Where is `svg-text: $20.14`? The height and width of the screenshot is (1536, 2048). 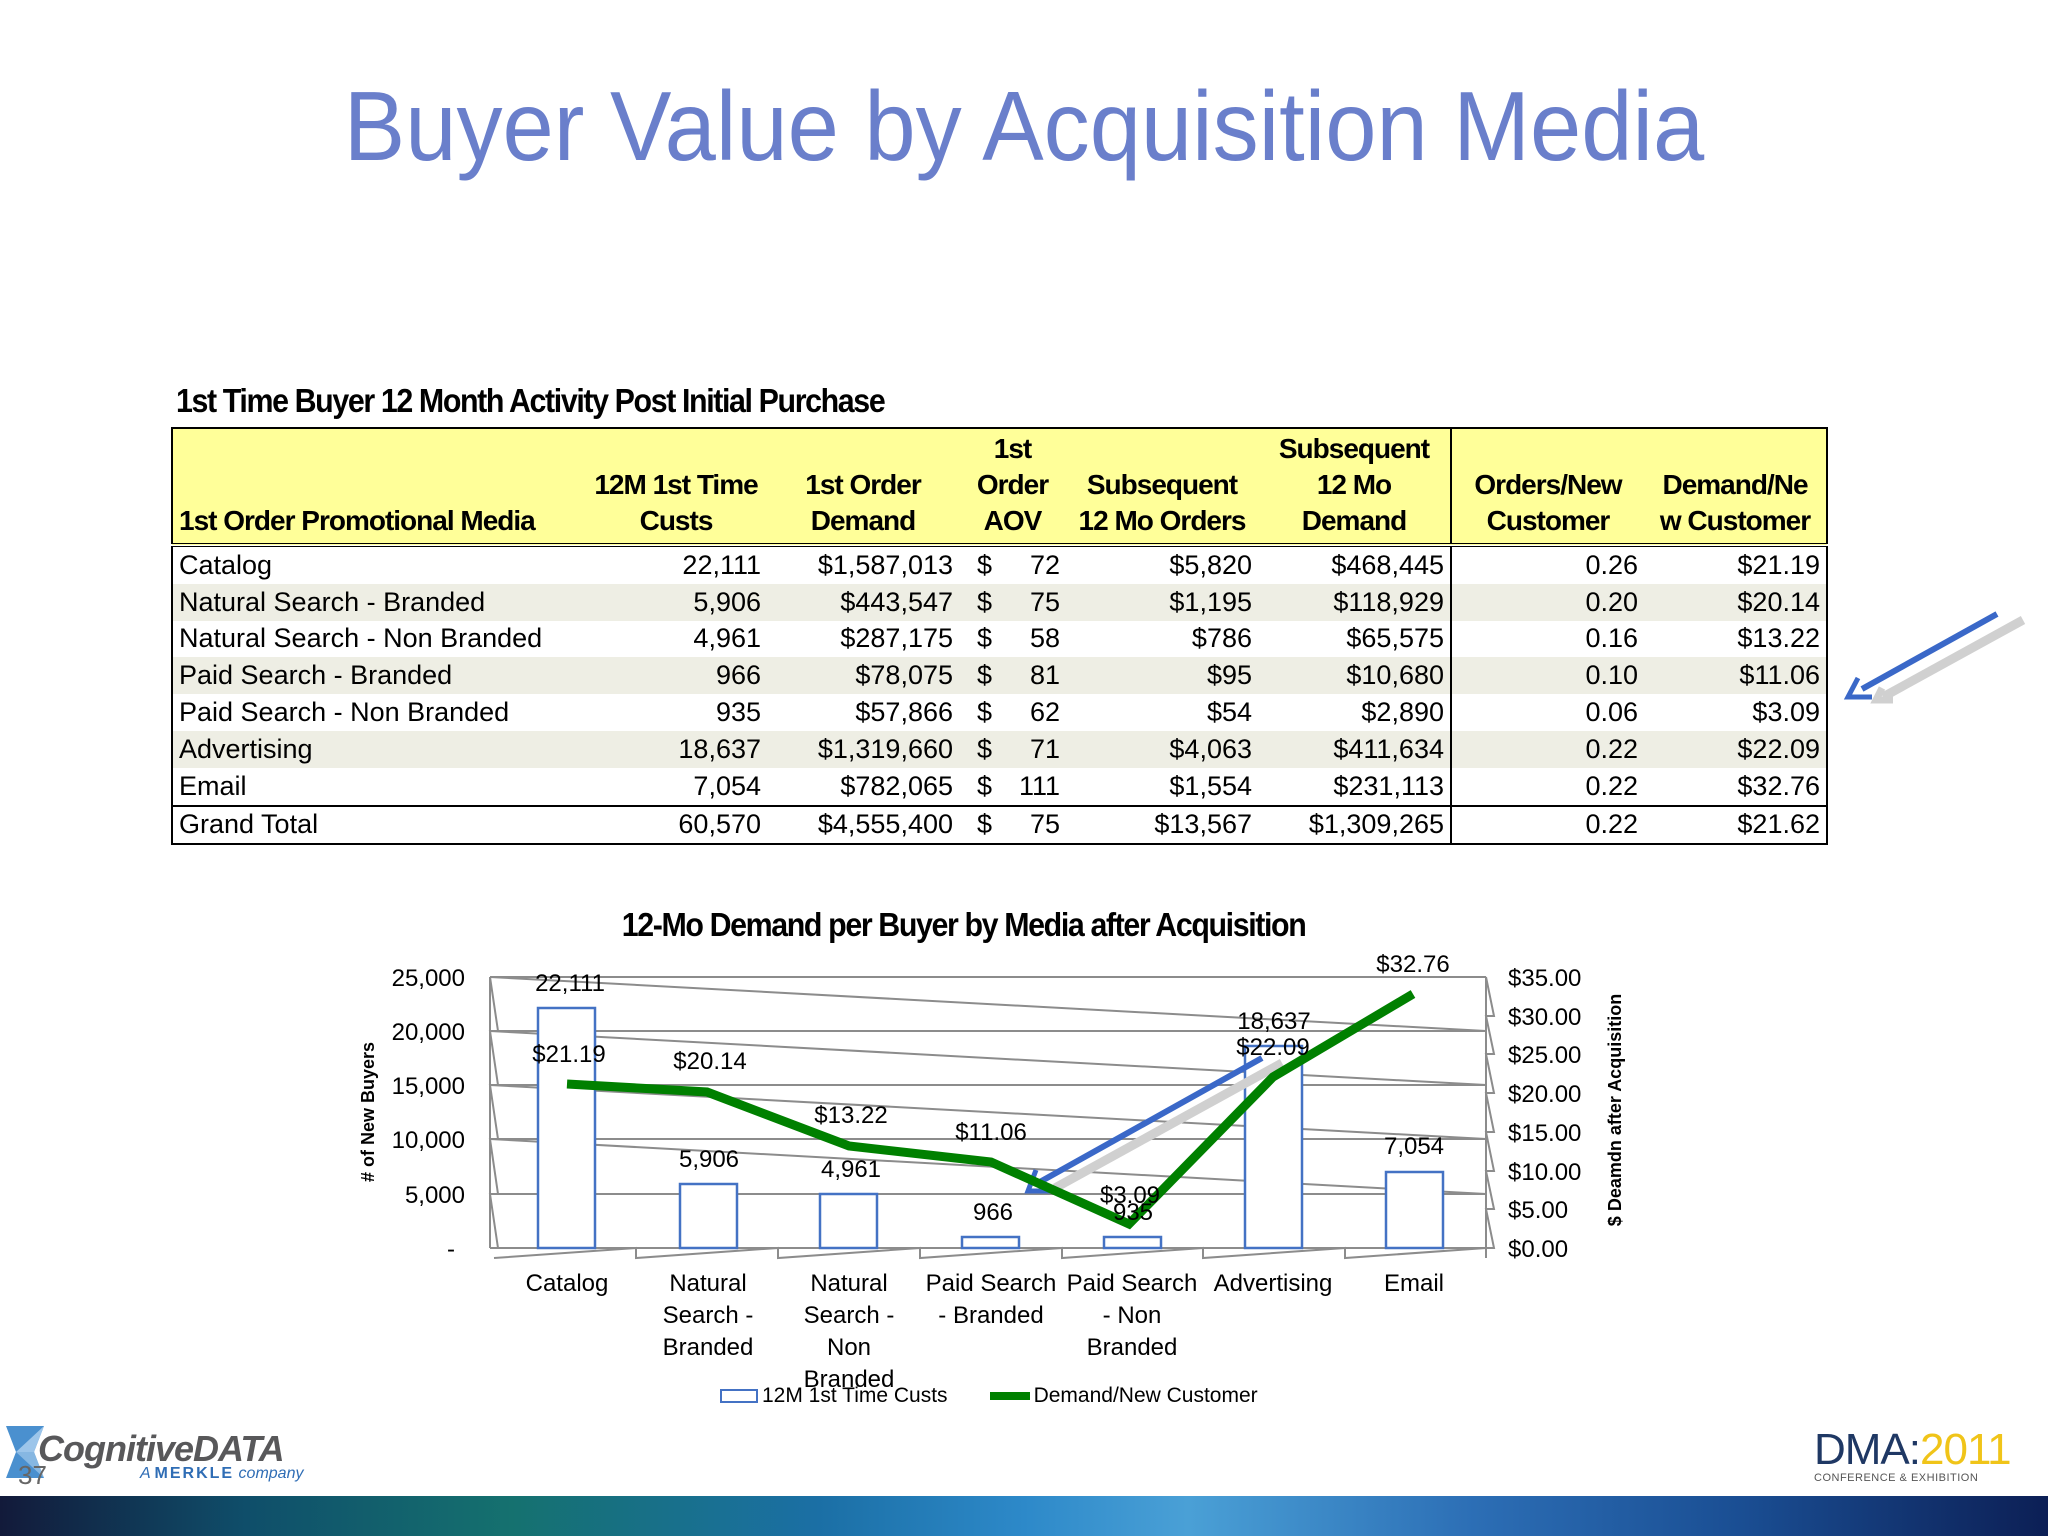
svg-text: $20.14 is located at coordinates (709, 1061).